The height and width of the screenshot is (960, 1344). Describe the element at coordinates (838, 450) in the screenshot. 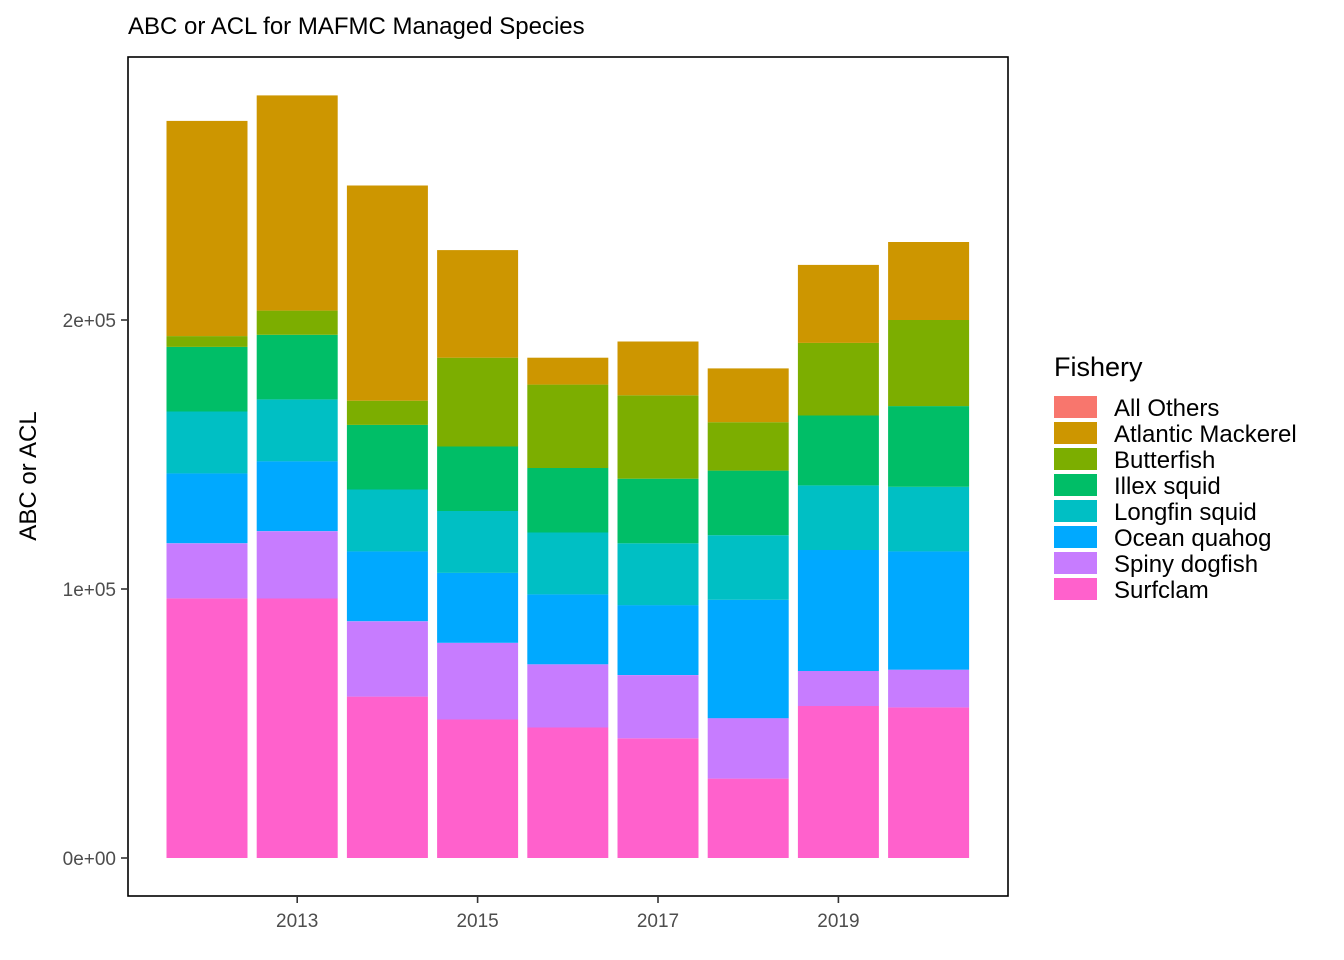

I see `bar-illex-squid-2019` at that location.